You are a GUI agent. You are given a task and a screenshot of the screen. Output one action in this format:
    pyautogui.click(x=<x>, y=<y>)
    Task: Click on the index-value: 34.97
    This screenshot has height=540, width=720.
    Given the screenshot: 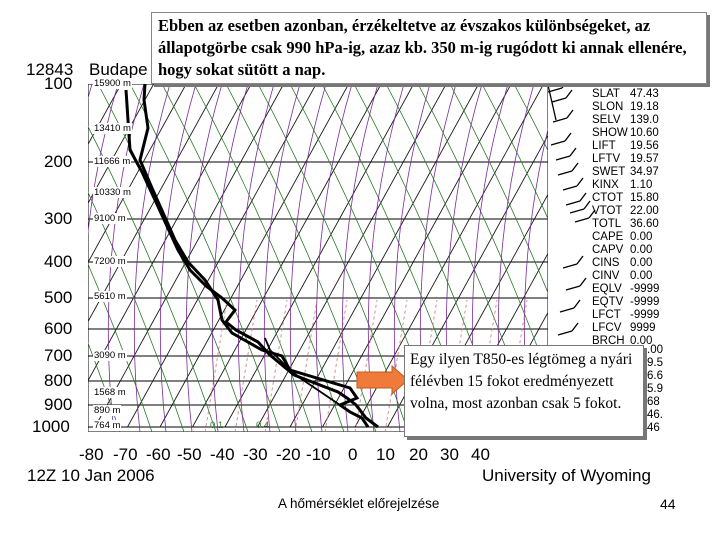 What is the action you would take?
    pyautogui.click(x=644, y=172)
    